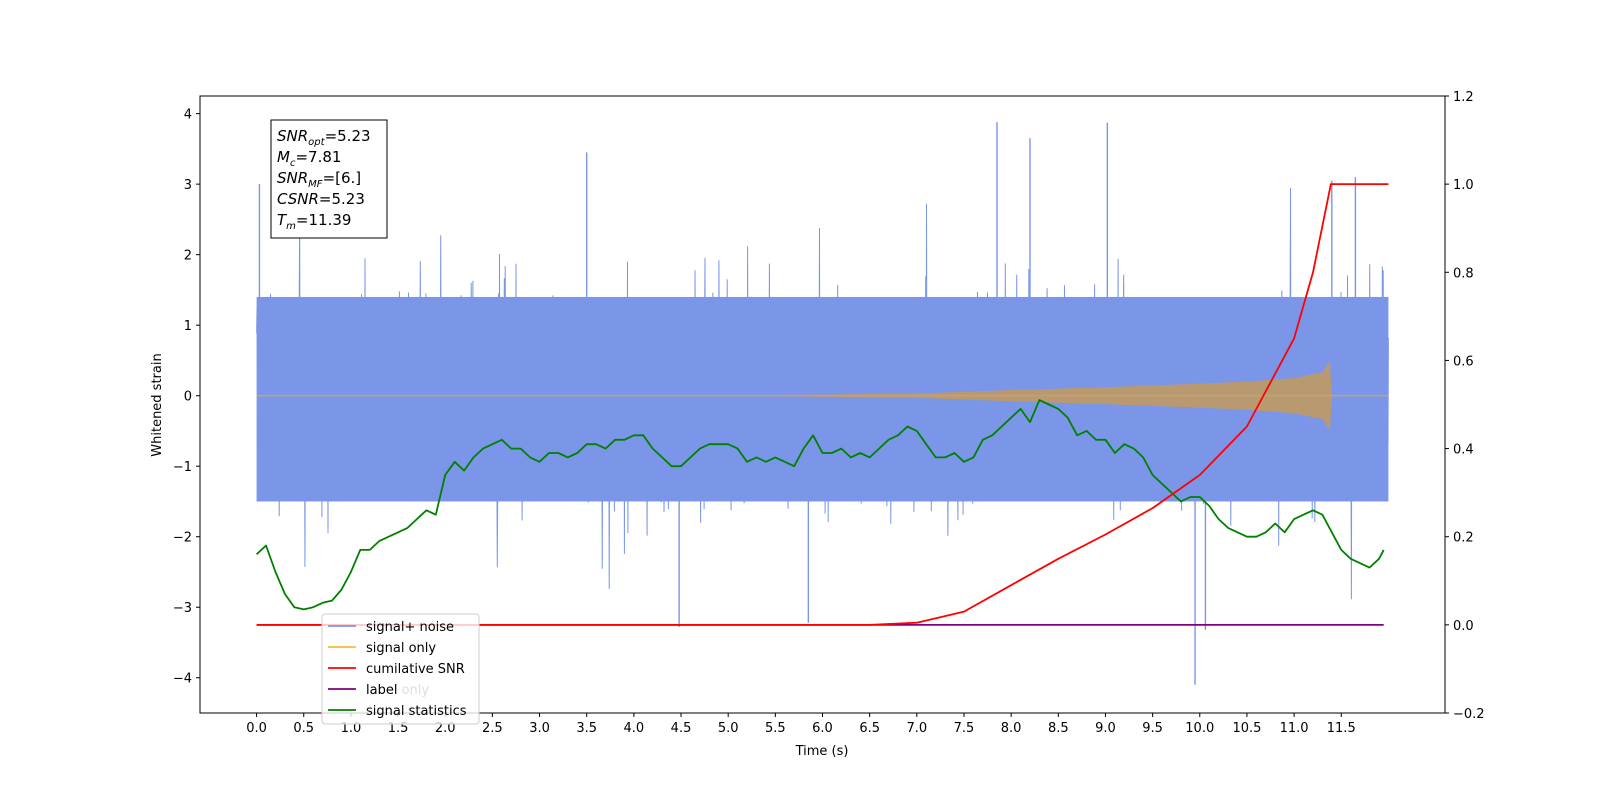  I want to click on x-tick-label: 6.0, so click(822, 728).